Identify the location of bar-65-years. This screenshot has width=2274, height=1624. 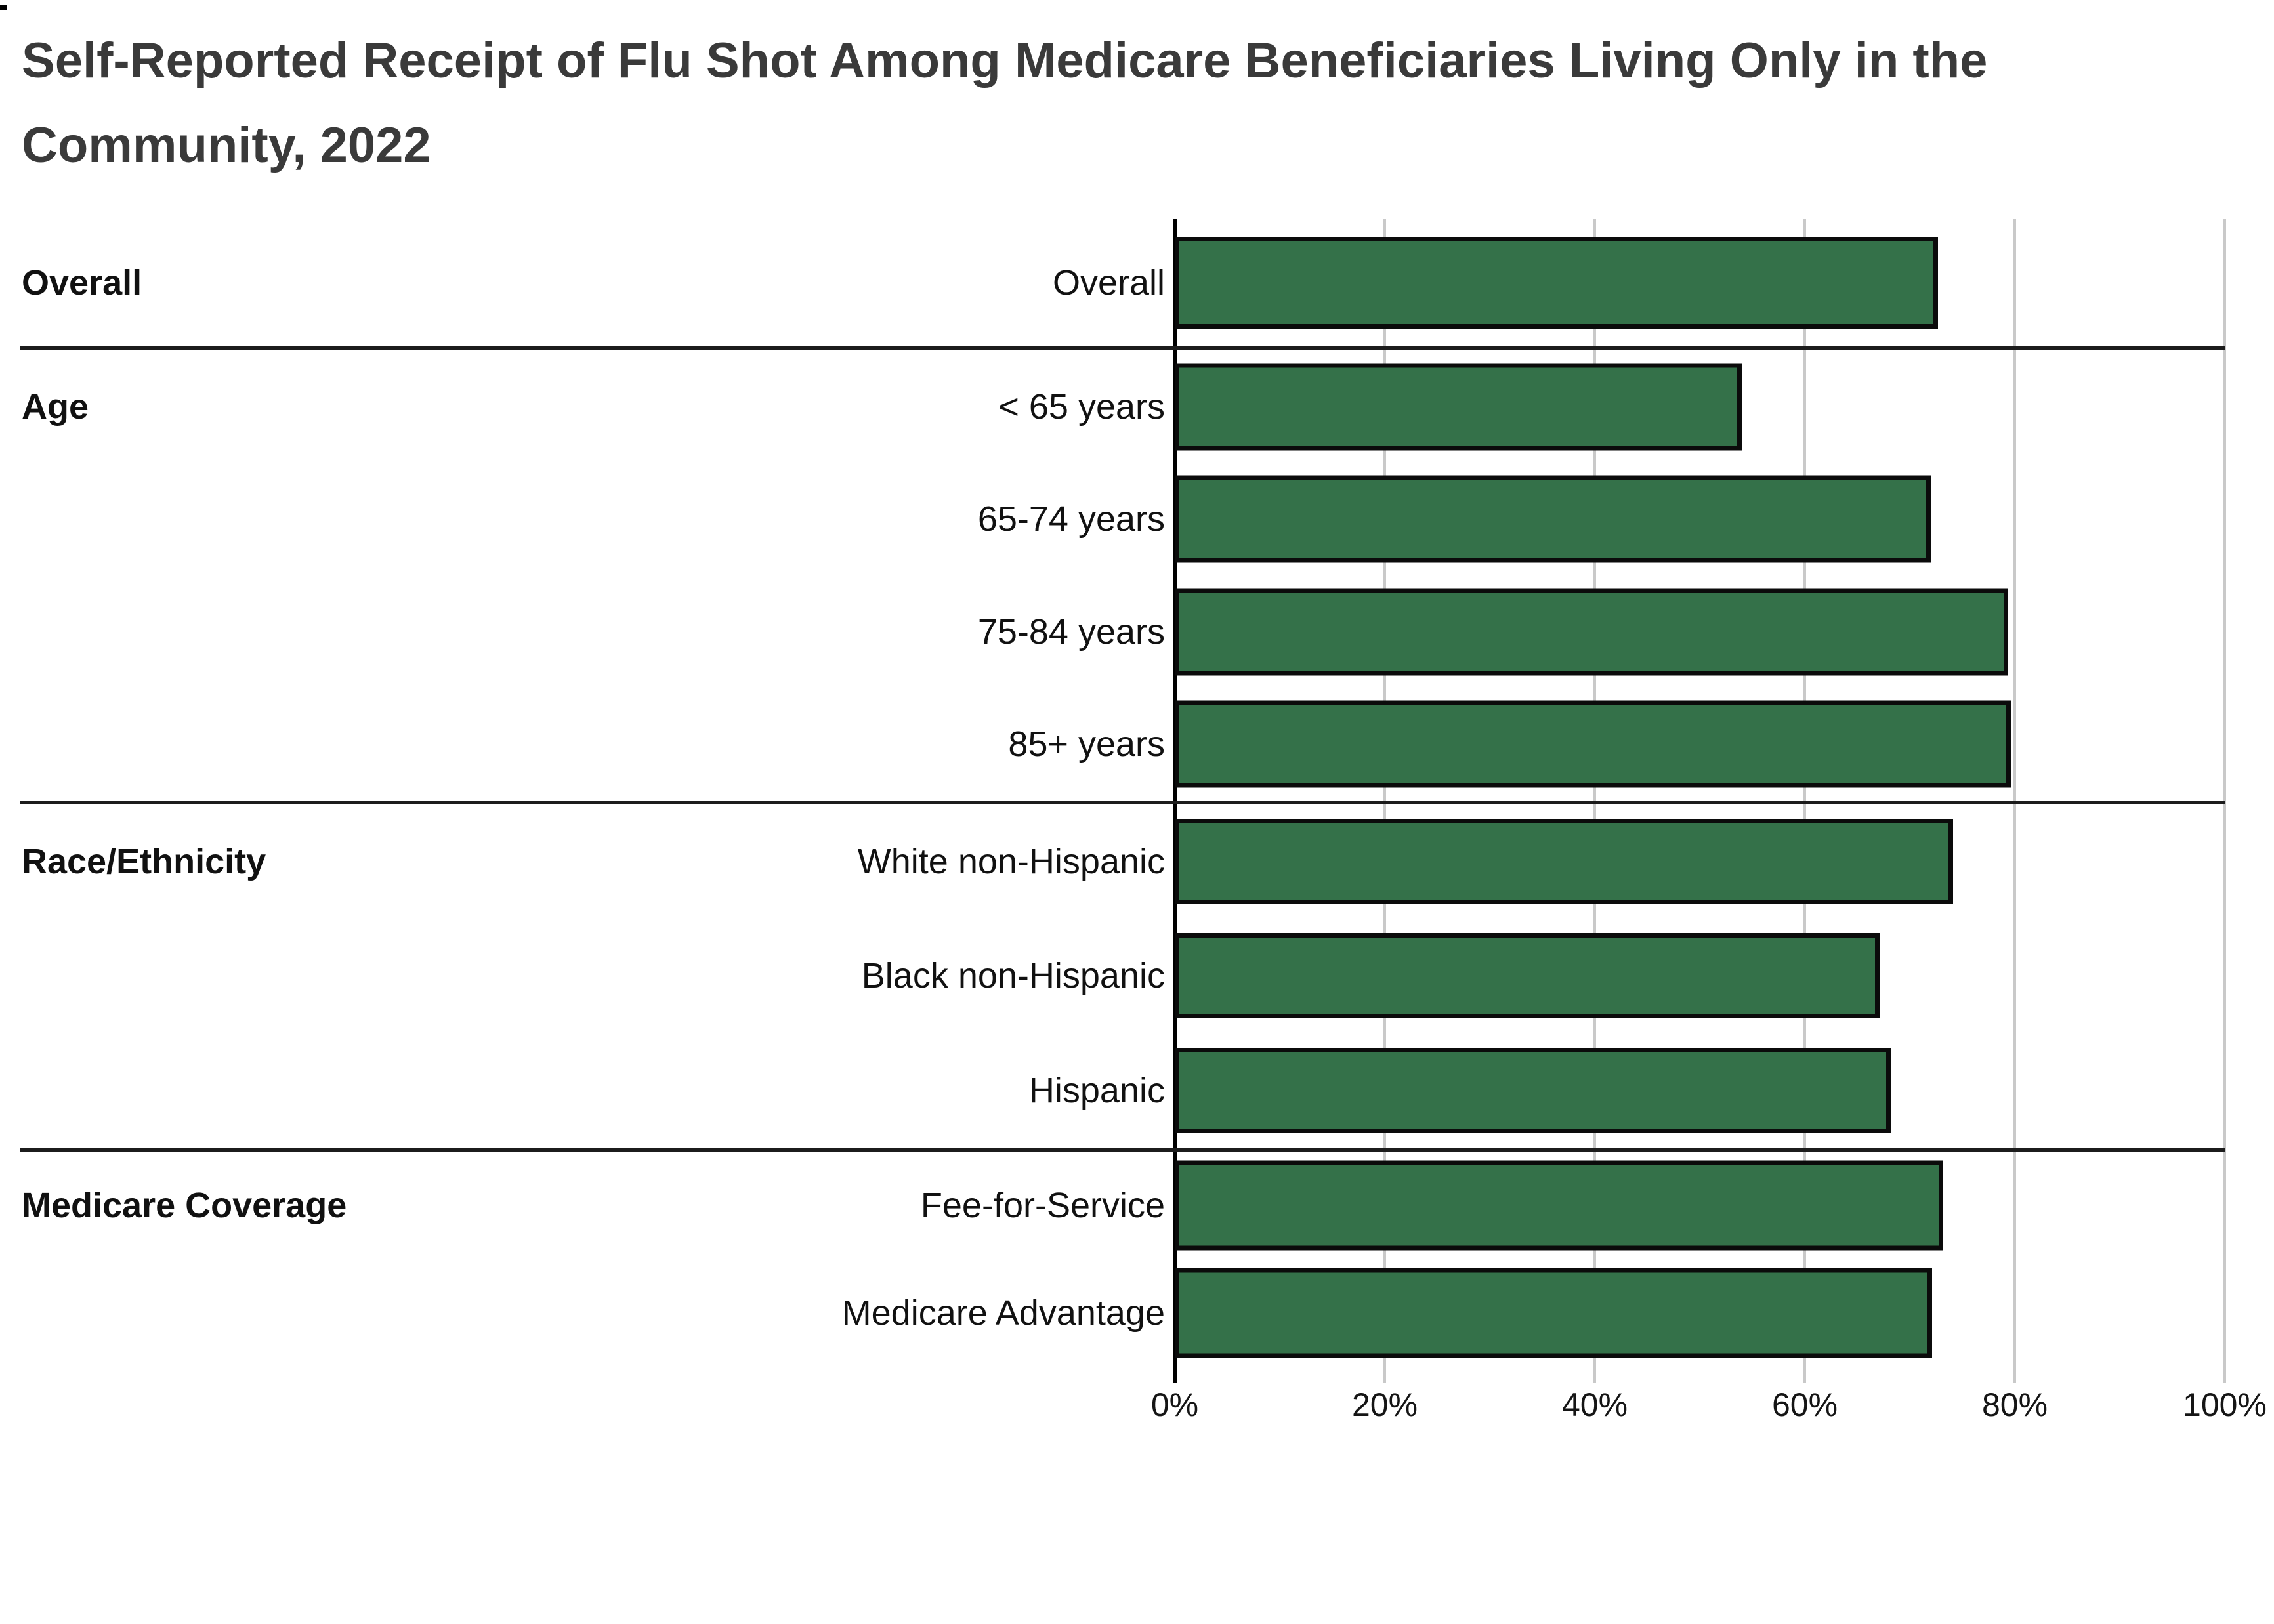
(1458, 407).